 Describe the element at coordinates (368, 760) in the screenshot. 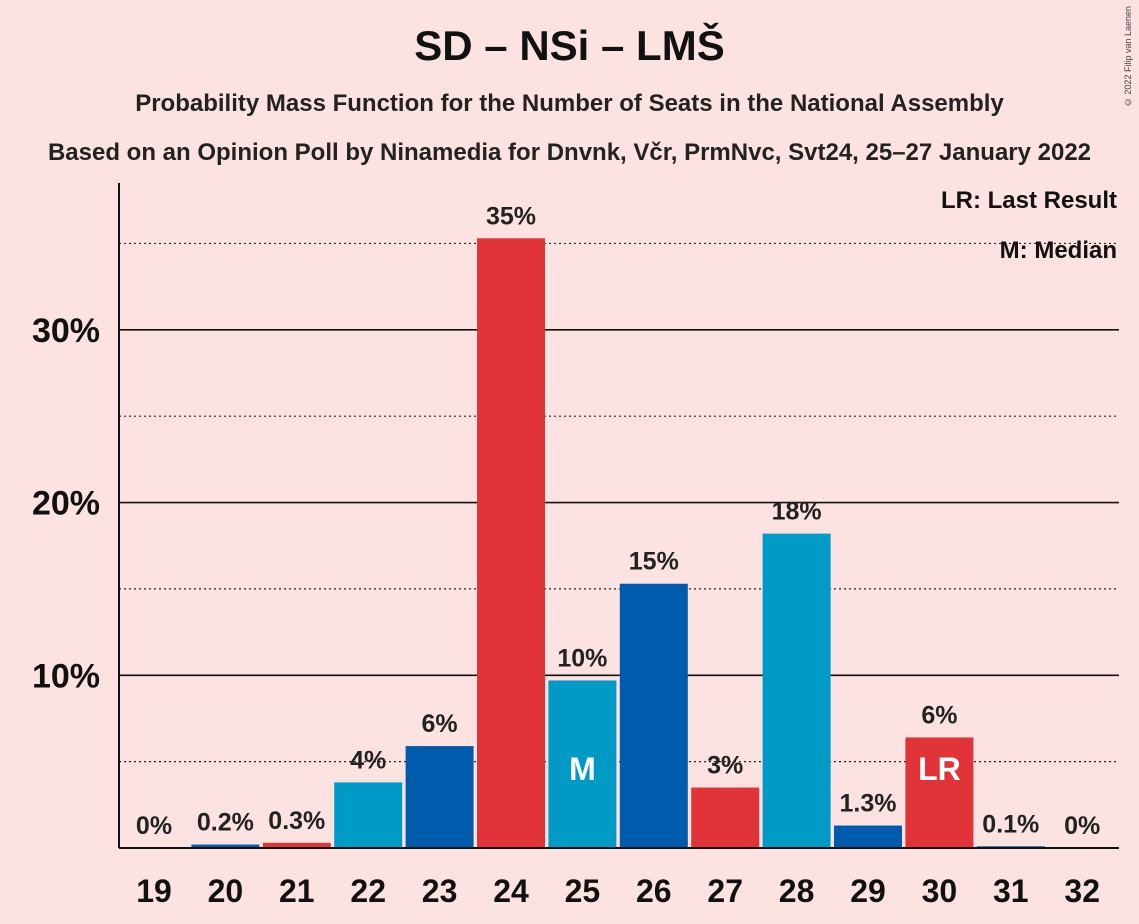

I see `value-label-22: 4%` at that location.